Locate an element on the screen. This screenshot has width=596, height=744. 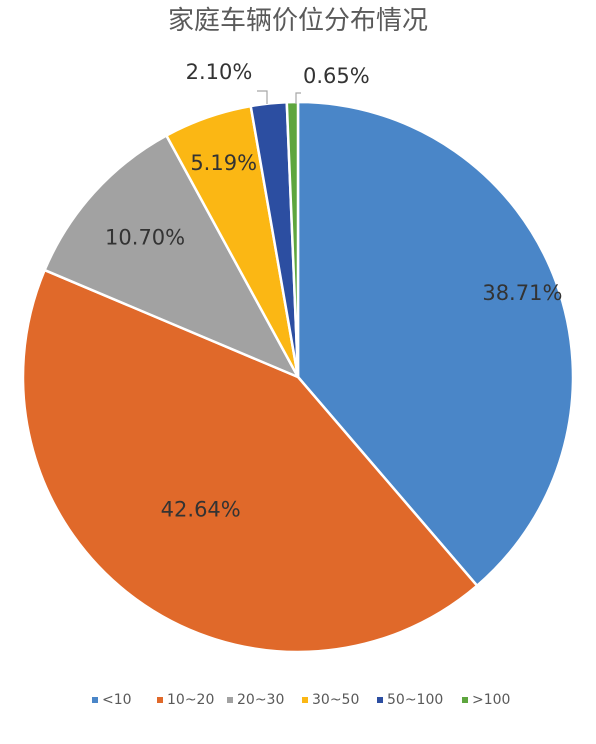
legend-label-gt100: >100 is located at coordinates (491, 700).